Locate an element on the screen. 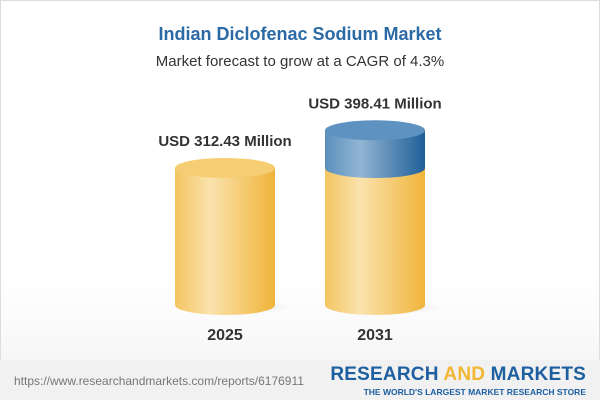  data-label-2031: USD 398.41 Million is located at coordinates (374, 103).